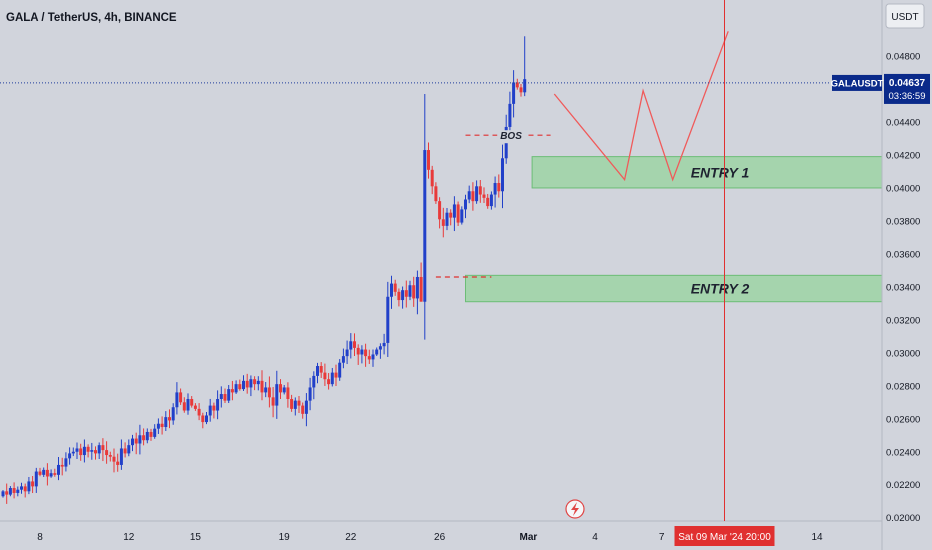 This screenshot has width=932, height=550. Describe the element at coordinates (662, 537) in the screenshot. I see `time-tick-label: 7` at that location.